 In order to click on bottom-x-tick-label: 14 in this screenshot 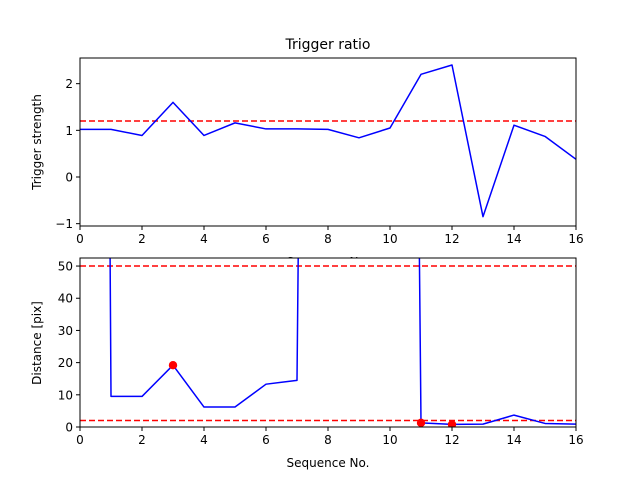, I will do `click(513, 440)`.